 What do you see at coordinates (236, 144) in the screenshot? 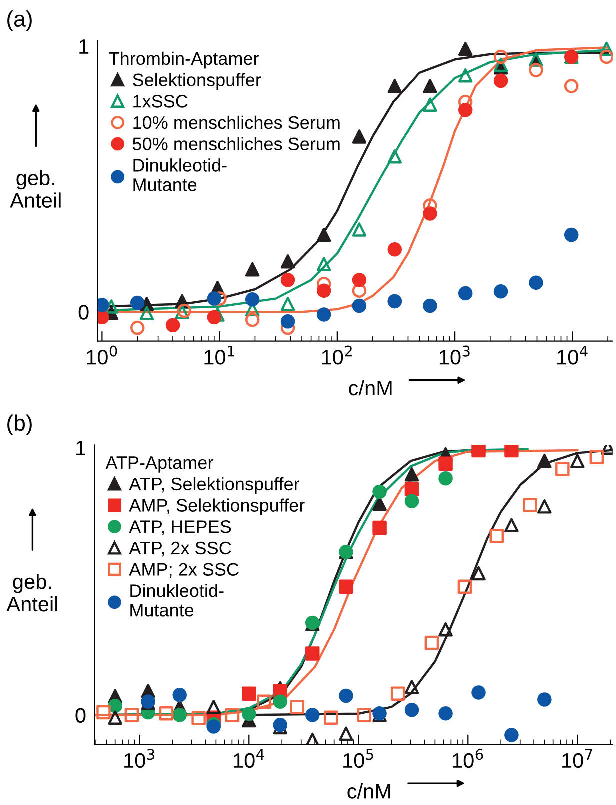
I see `legend-label: 50% menschliches Serum` at bounding box center [236, 144].